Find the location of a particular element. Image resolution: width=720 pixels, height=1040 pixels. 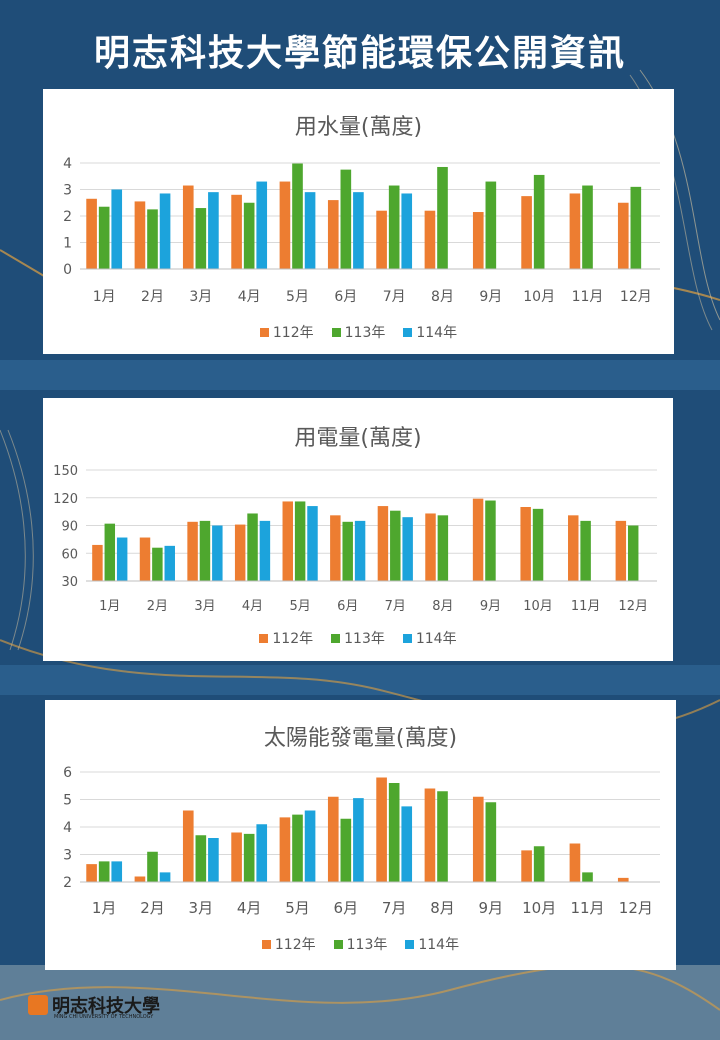

water-chart-plot: 0 1 2 3 4 1月 2月 3月 4月 5月 6月 7月 8月 9月 10月 11月 12月 is located at coordinates (361, 230).